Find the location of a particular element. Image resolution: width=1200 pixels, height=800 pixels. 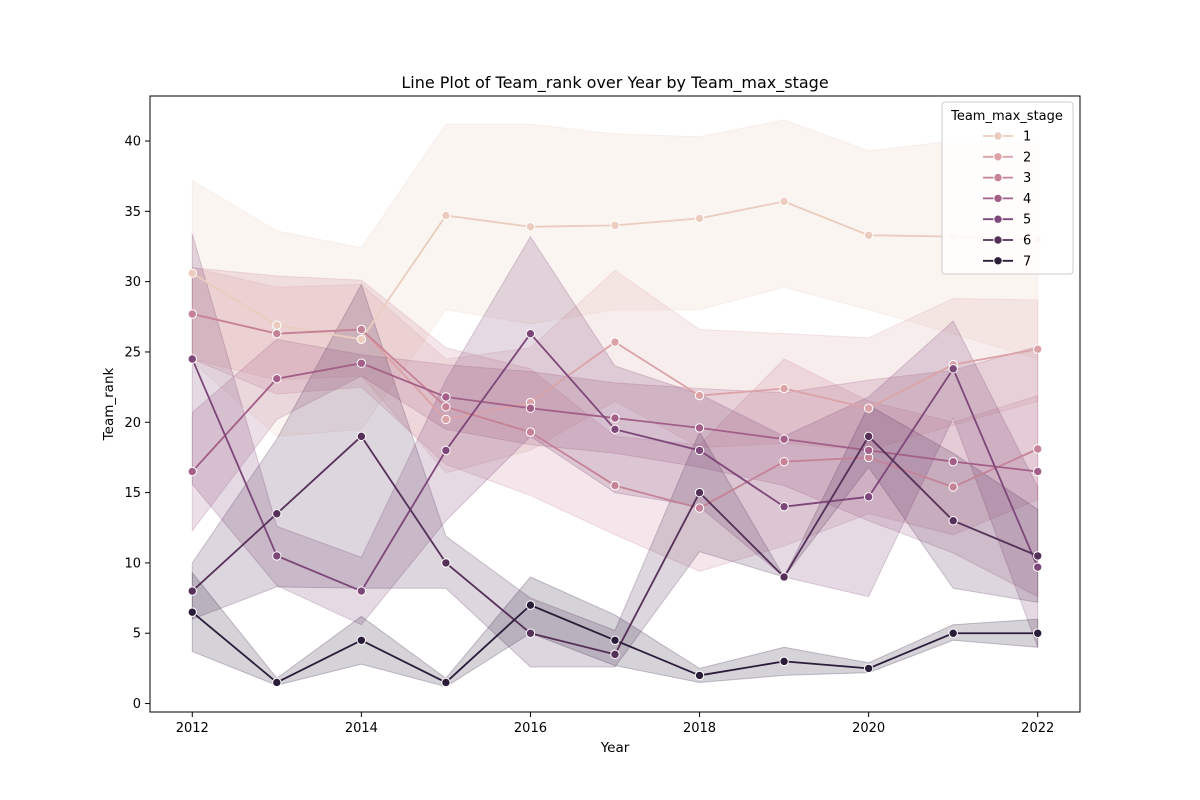

x-axis: 2012 2014 2016 2018 2020 2022 is located at coordinates (615, 724).